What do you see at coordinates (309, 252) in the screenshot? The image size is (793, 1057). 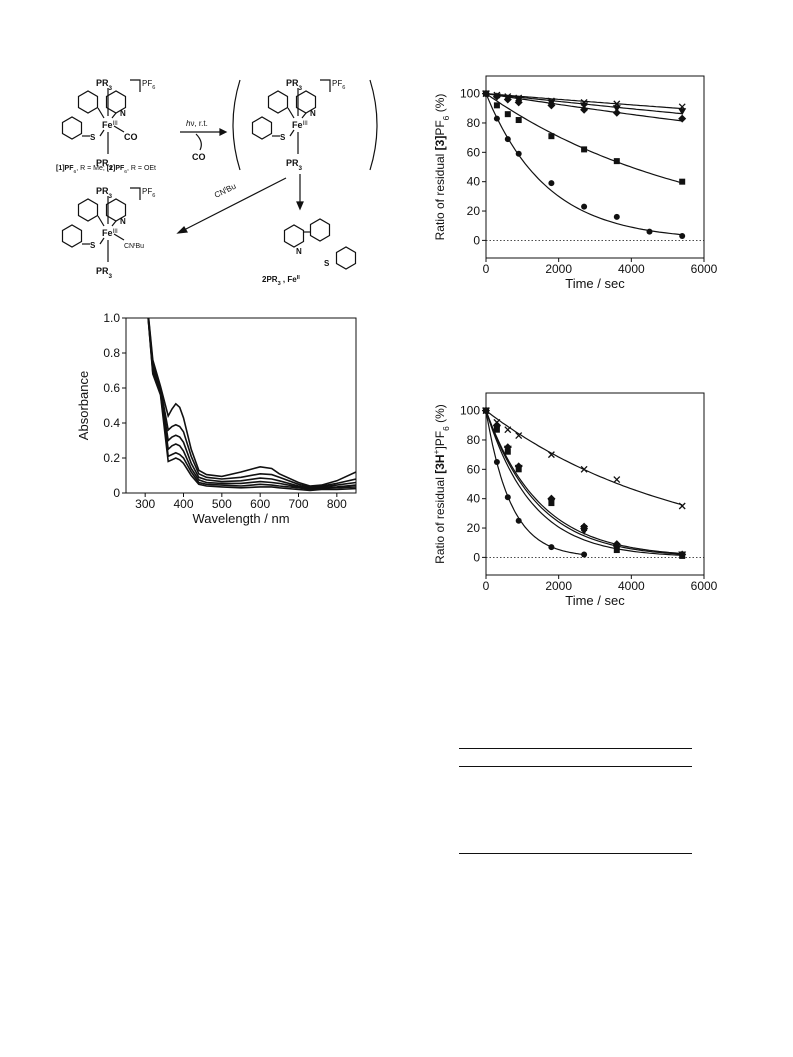 I see `decomposition-product: N S 2PR3 , FeII` at bounding box center [309, 252].